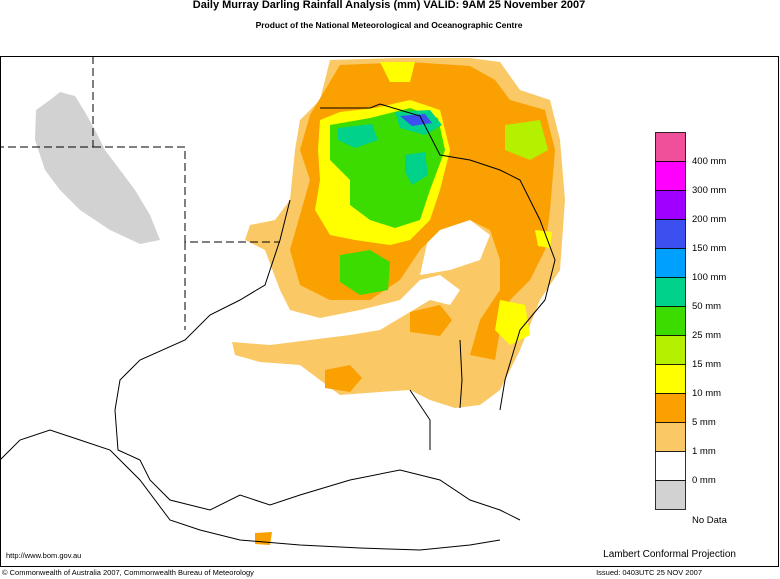  Describe the element at coordinates (709, 248) in the screenshot. I see `legend-label: 150 mm` at that location.